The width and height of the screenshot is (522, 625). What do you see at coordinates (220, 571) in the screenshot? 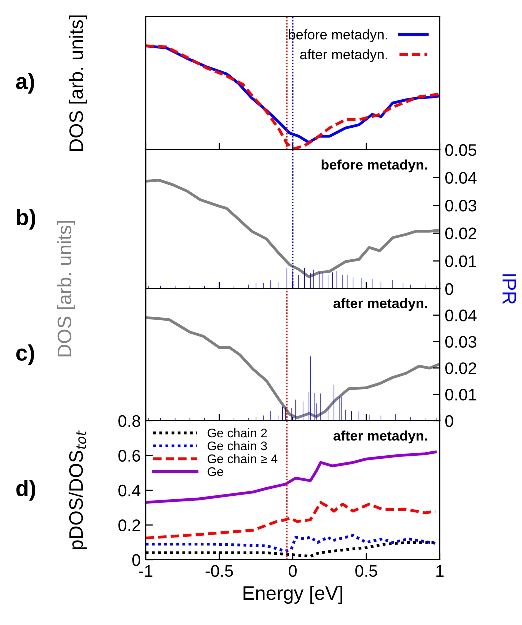
I see `x-tick-label: -0.5` at bounding box center [220, 571].